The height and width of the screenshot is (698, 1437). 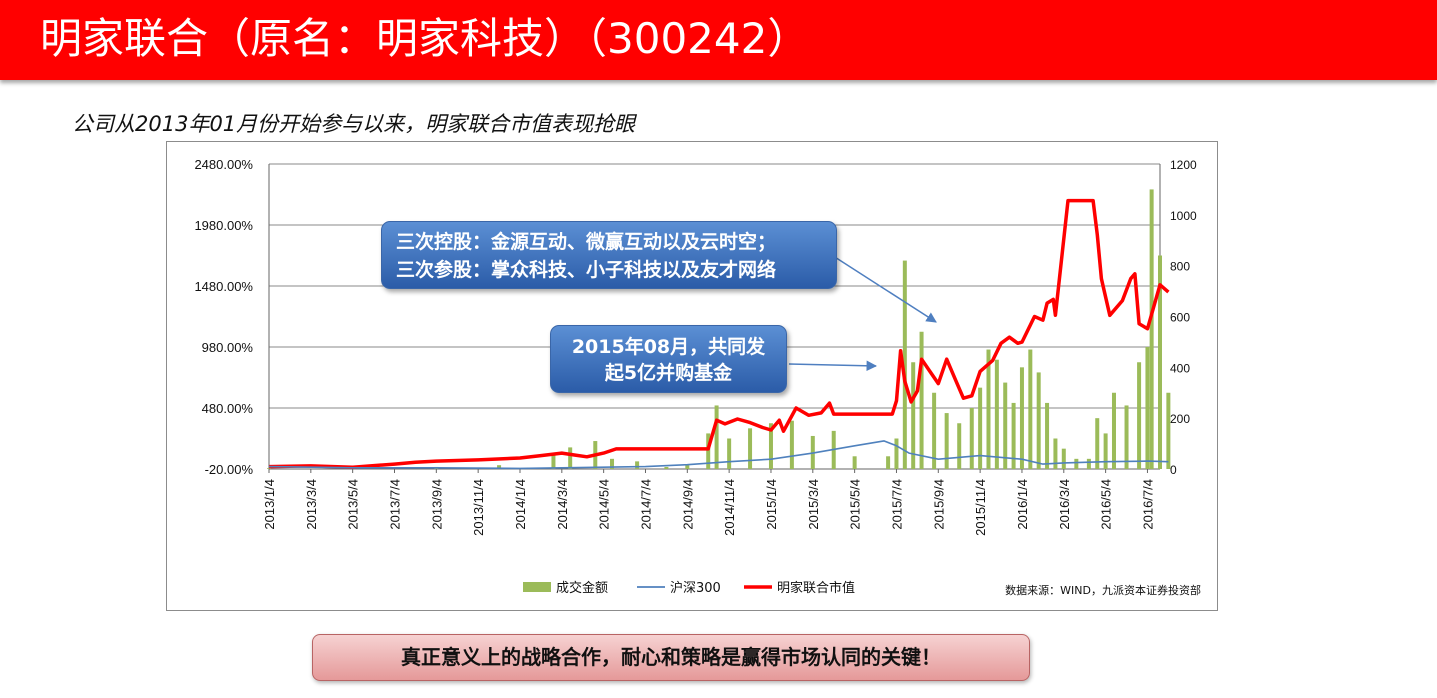 I want to click on page-title: 明家联合（原名：明家科技）（300242）, so click(x=425, y=38).